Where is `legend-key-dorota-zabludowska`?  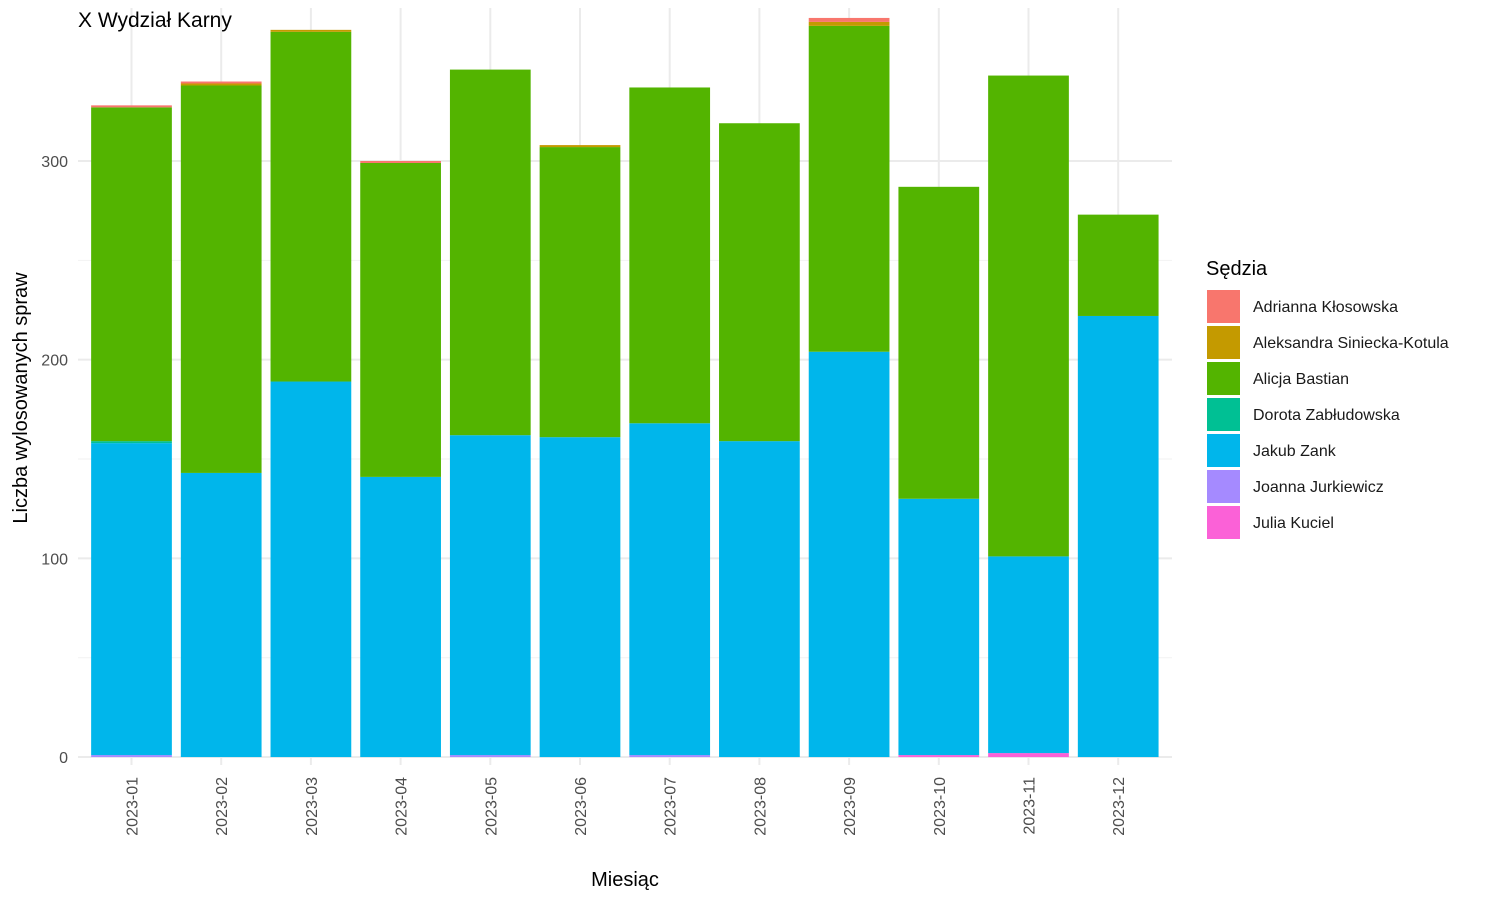
legend-key-dorota-zabludowska is located at coordinates (1223, 414).